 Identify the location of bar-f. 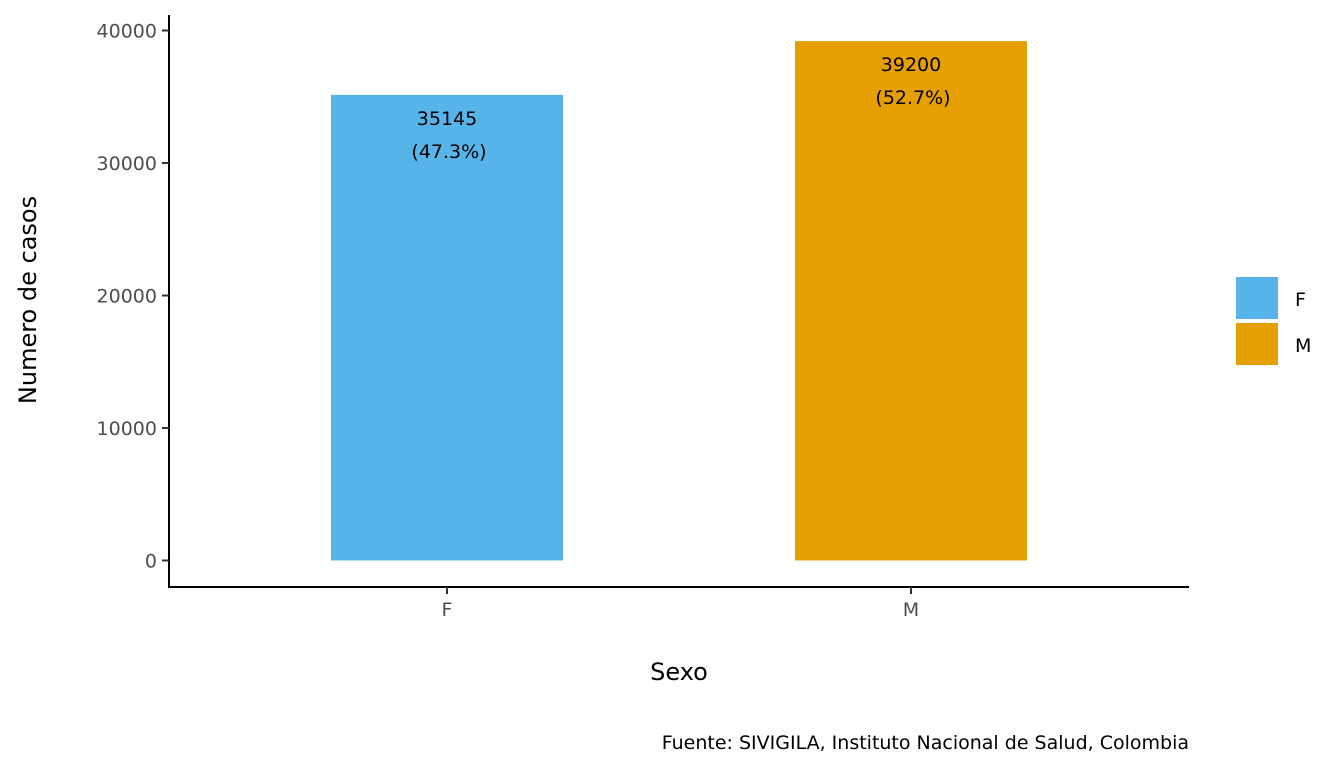
(447, 327).